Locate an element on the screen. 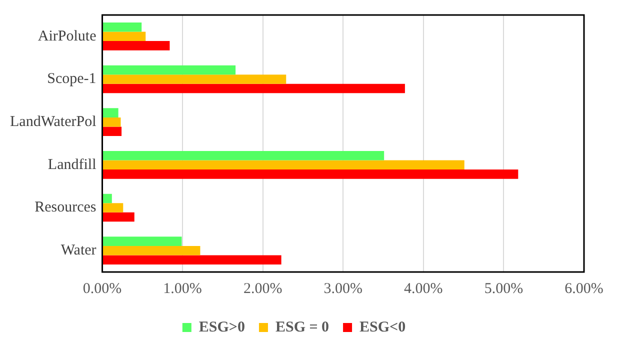 Image resolution: width=622 pixels, height=349 pixels. x-tick-label: 1.00% is located at coordinates (182, 288).